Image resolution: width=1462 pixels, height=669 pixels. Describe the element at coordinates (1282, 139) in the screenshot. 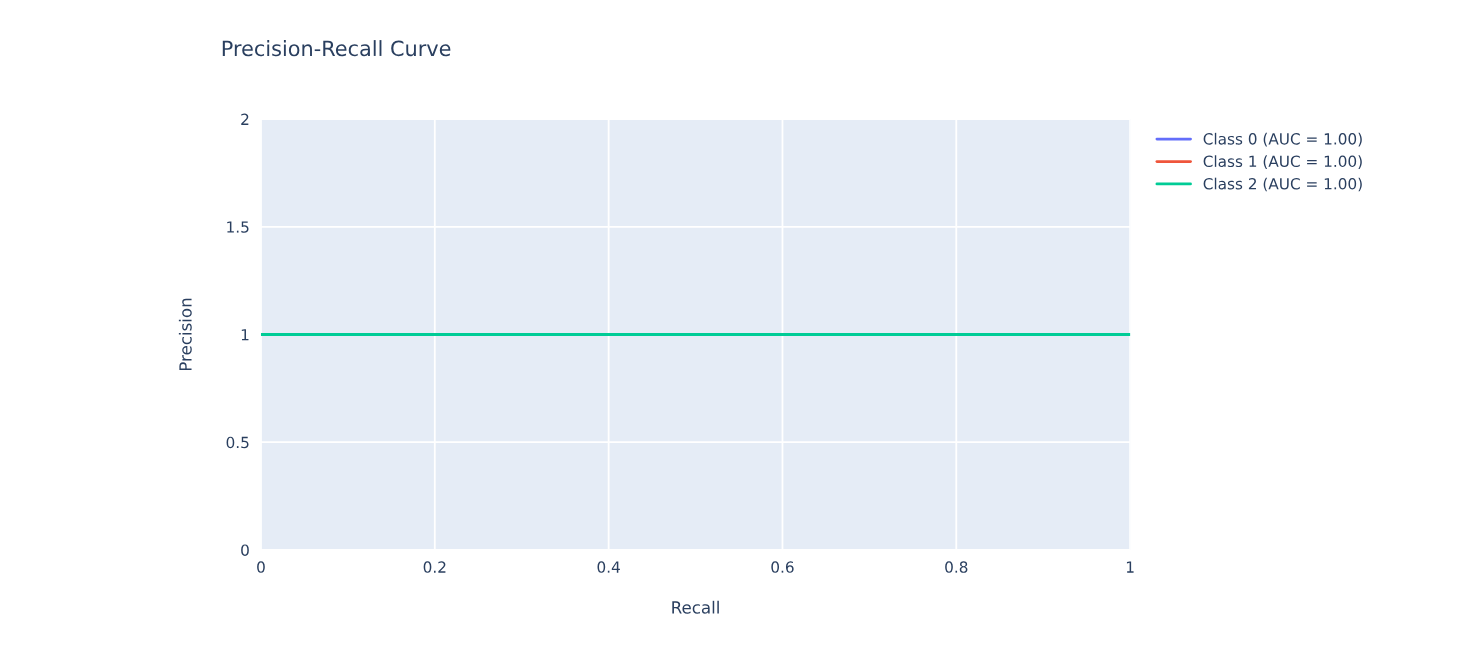

I see `legend-label: Class 0 (AUC = 1.00)` at that location.